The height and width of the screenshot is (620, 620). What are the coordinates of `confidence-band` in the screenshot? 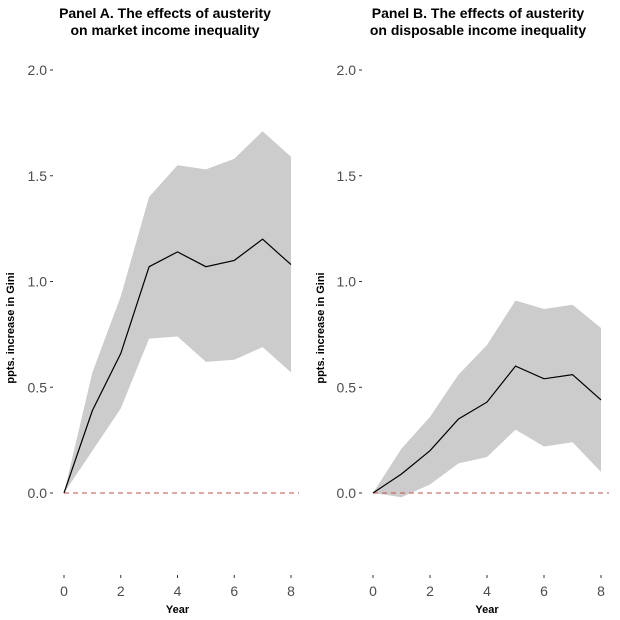 It's located at (487, 399).